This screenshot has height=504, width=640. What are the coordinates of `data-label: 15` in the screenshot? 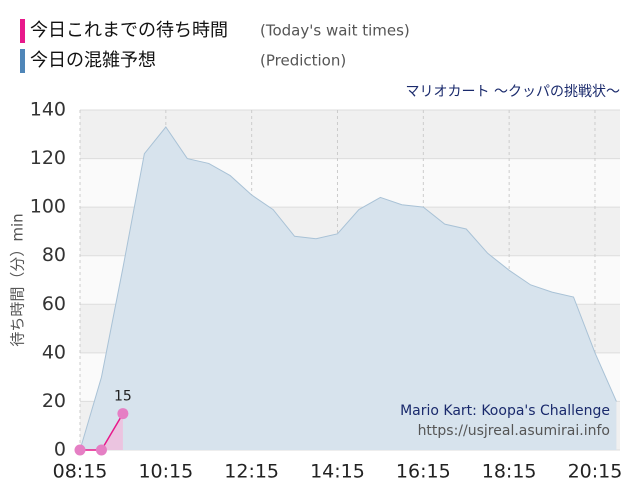 It's located at (123, 397).